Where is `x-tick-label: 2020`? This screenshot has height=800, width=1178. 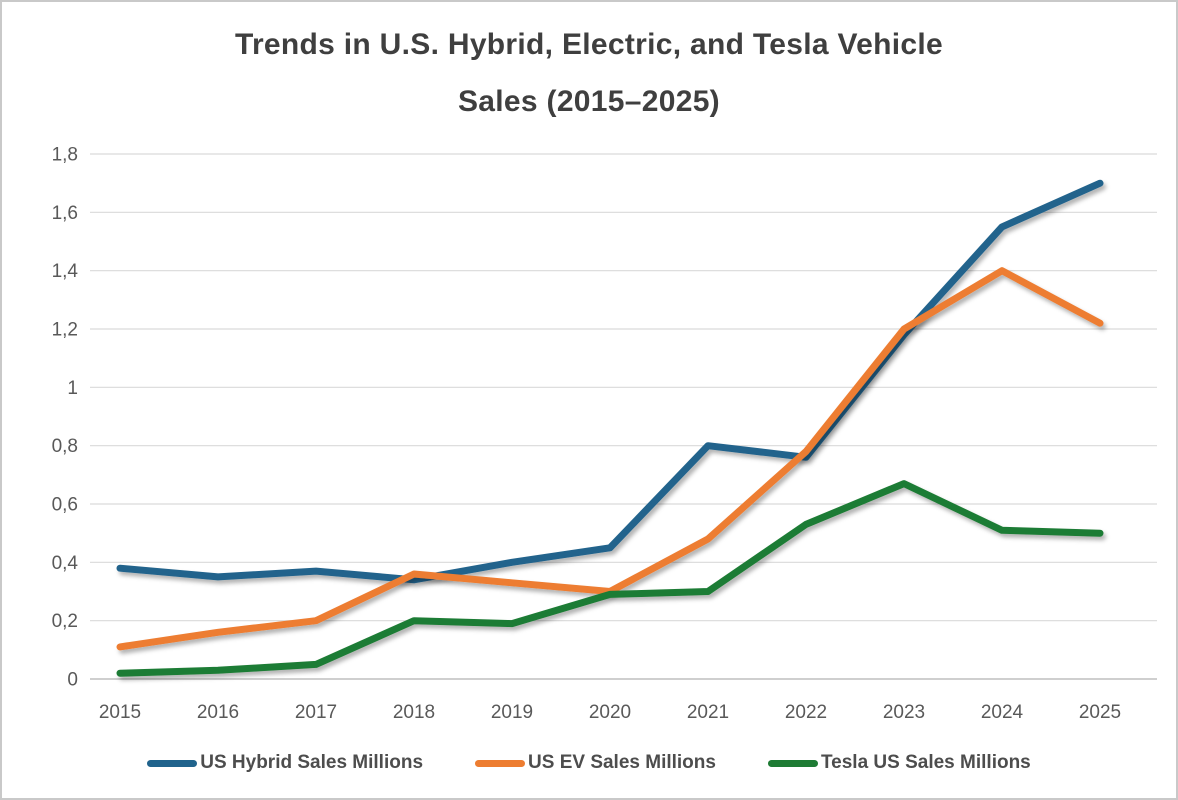 x-tick-label: 2020 is located at coordinates (610, 712).